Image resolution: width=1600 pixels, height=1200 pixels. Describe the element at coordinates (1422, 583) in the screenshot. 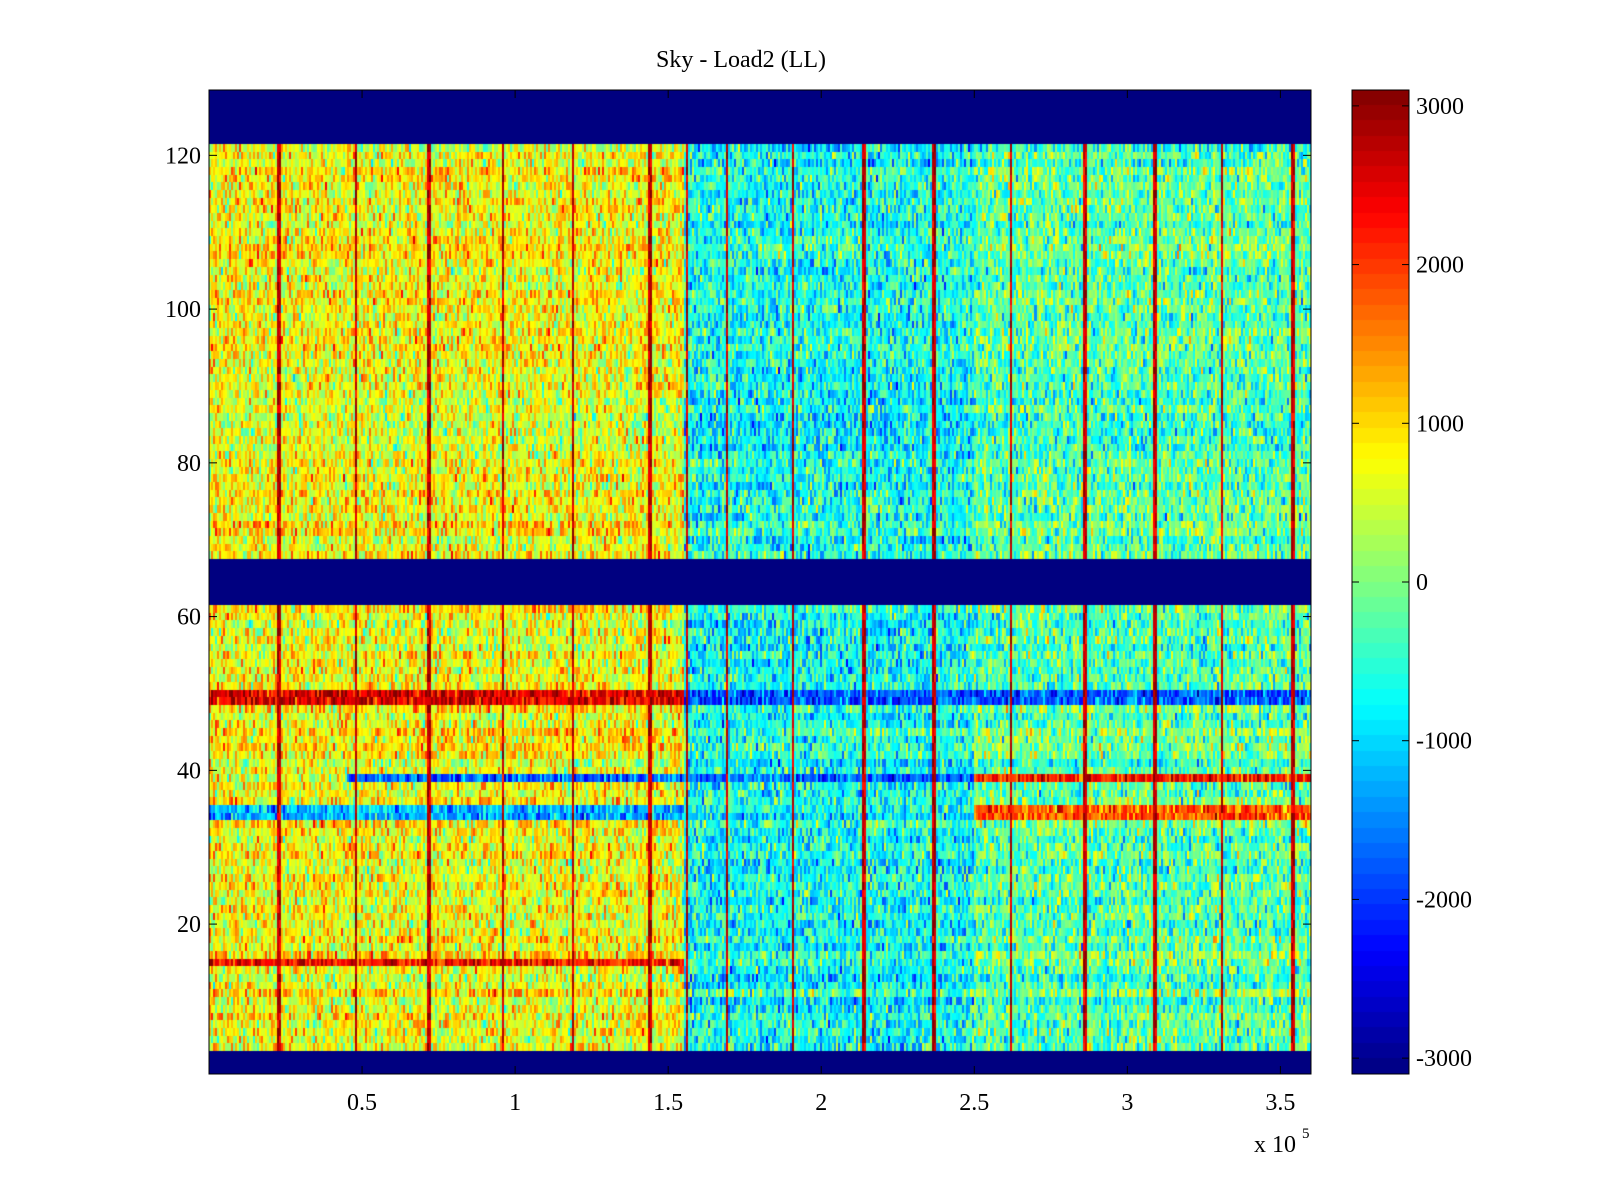

I see `colorbar-tick-label: 0` at that location.